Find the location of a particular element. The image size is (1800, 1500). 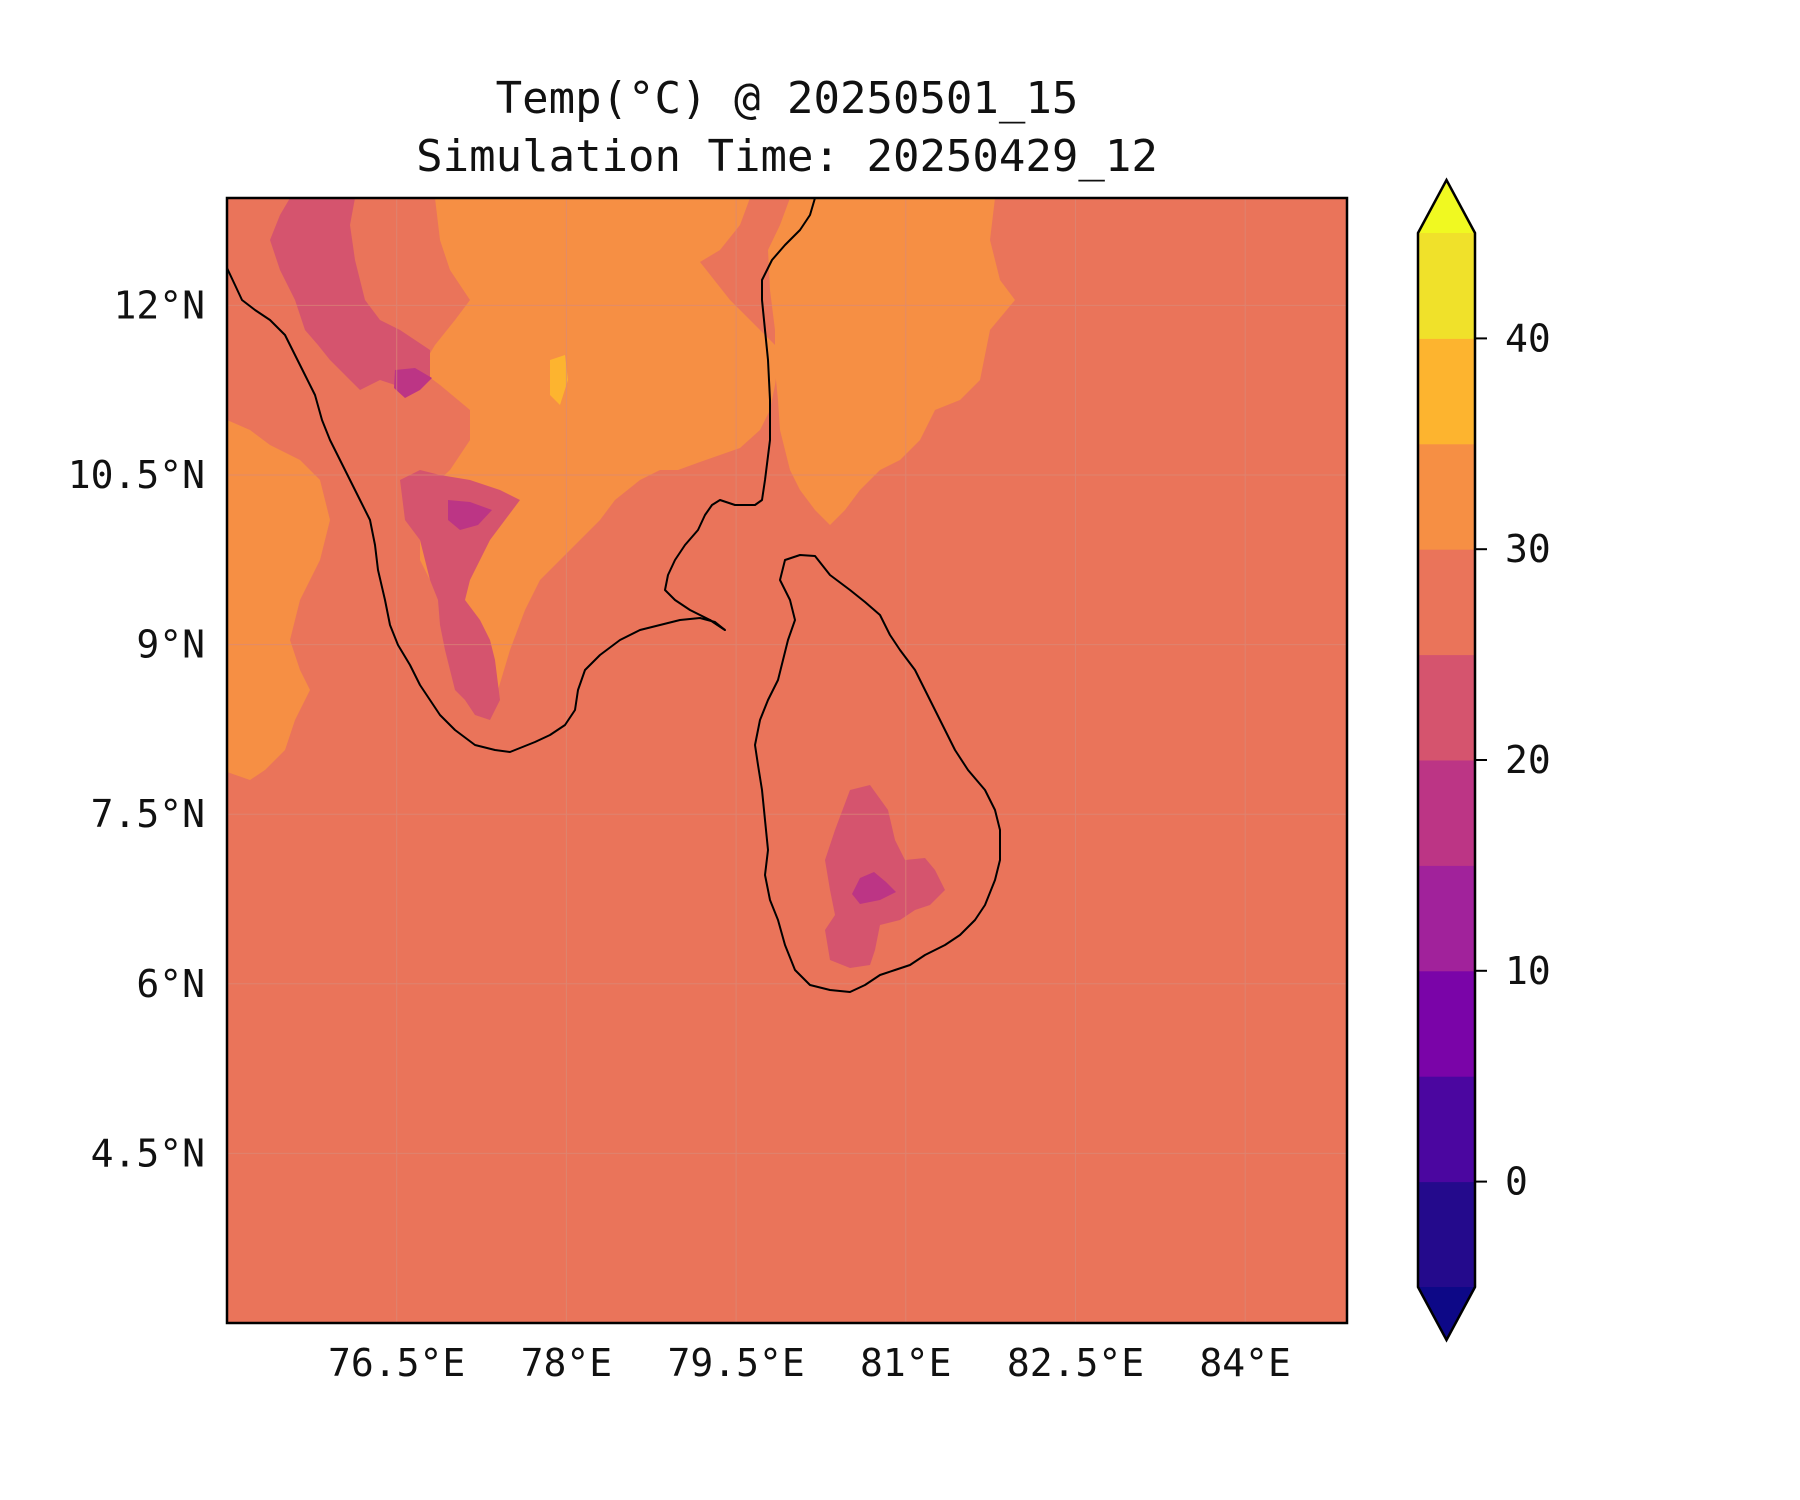

y-tick-label: 7.5°N is located at coordinates (148, 814).